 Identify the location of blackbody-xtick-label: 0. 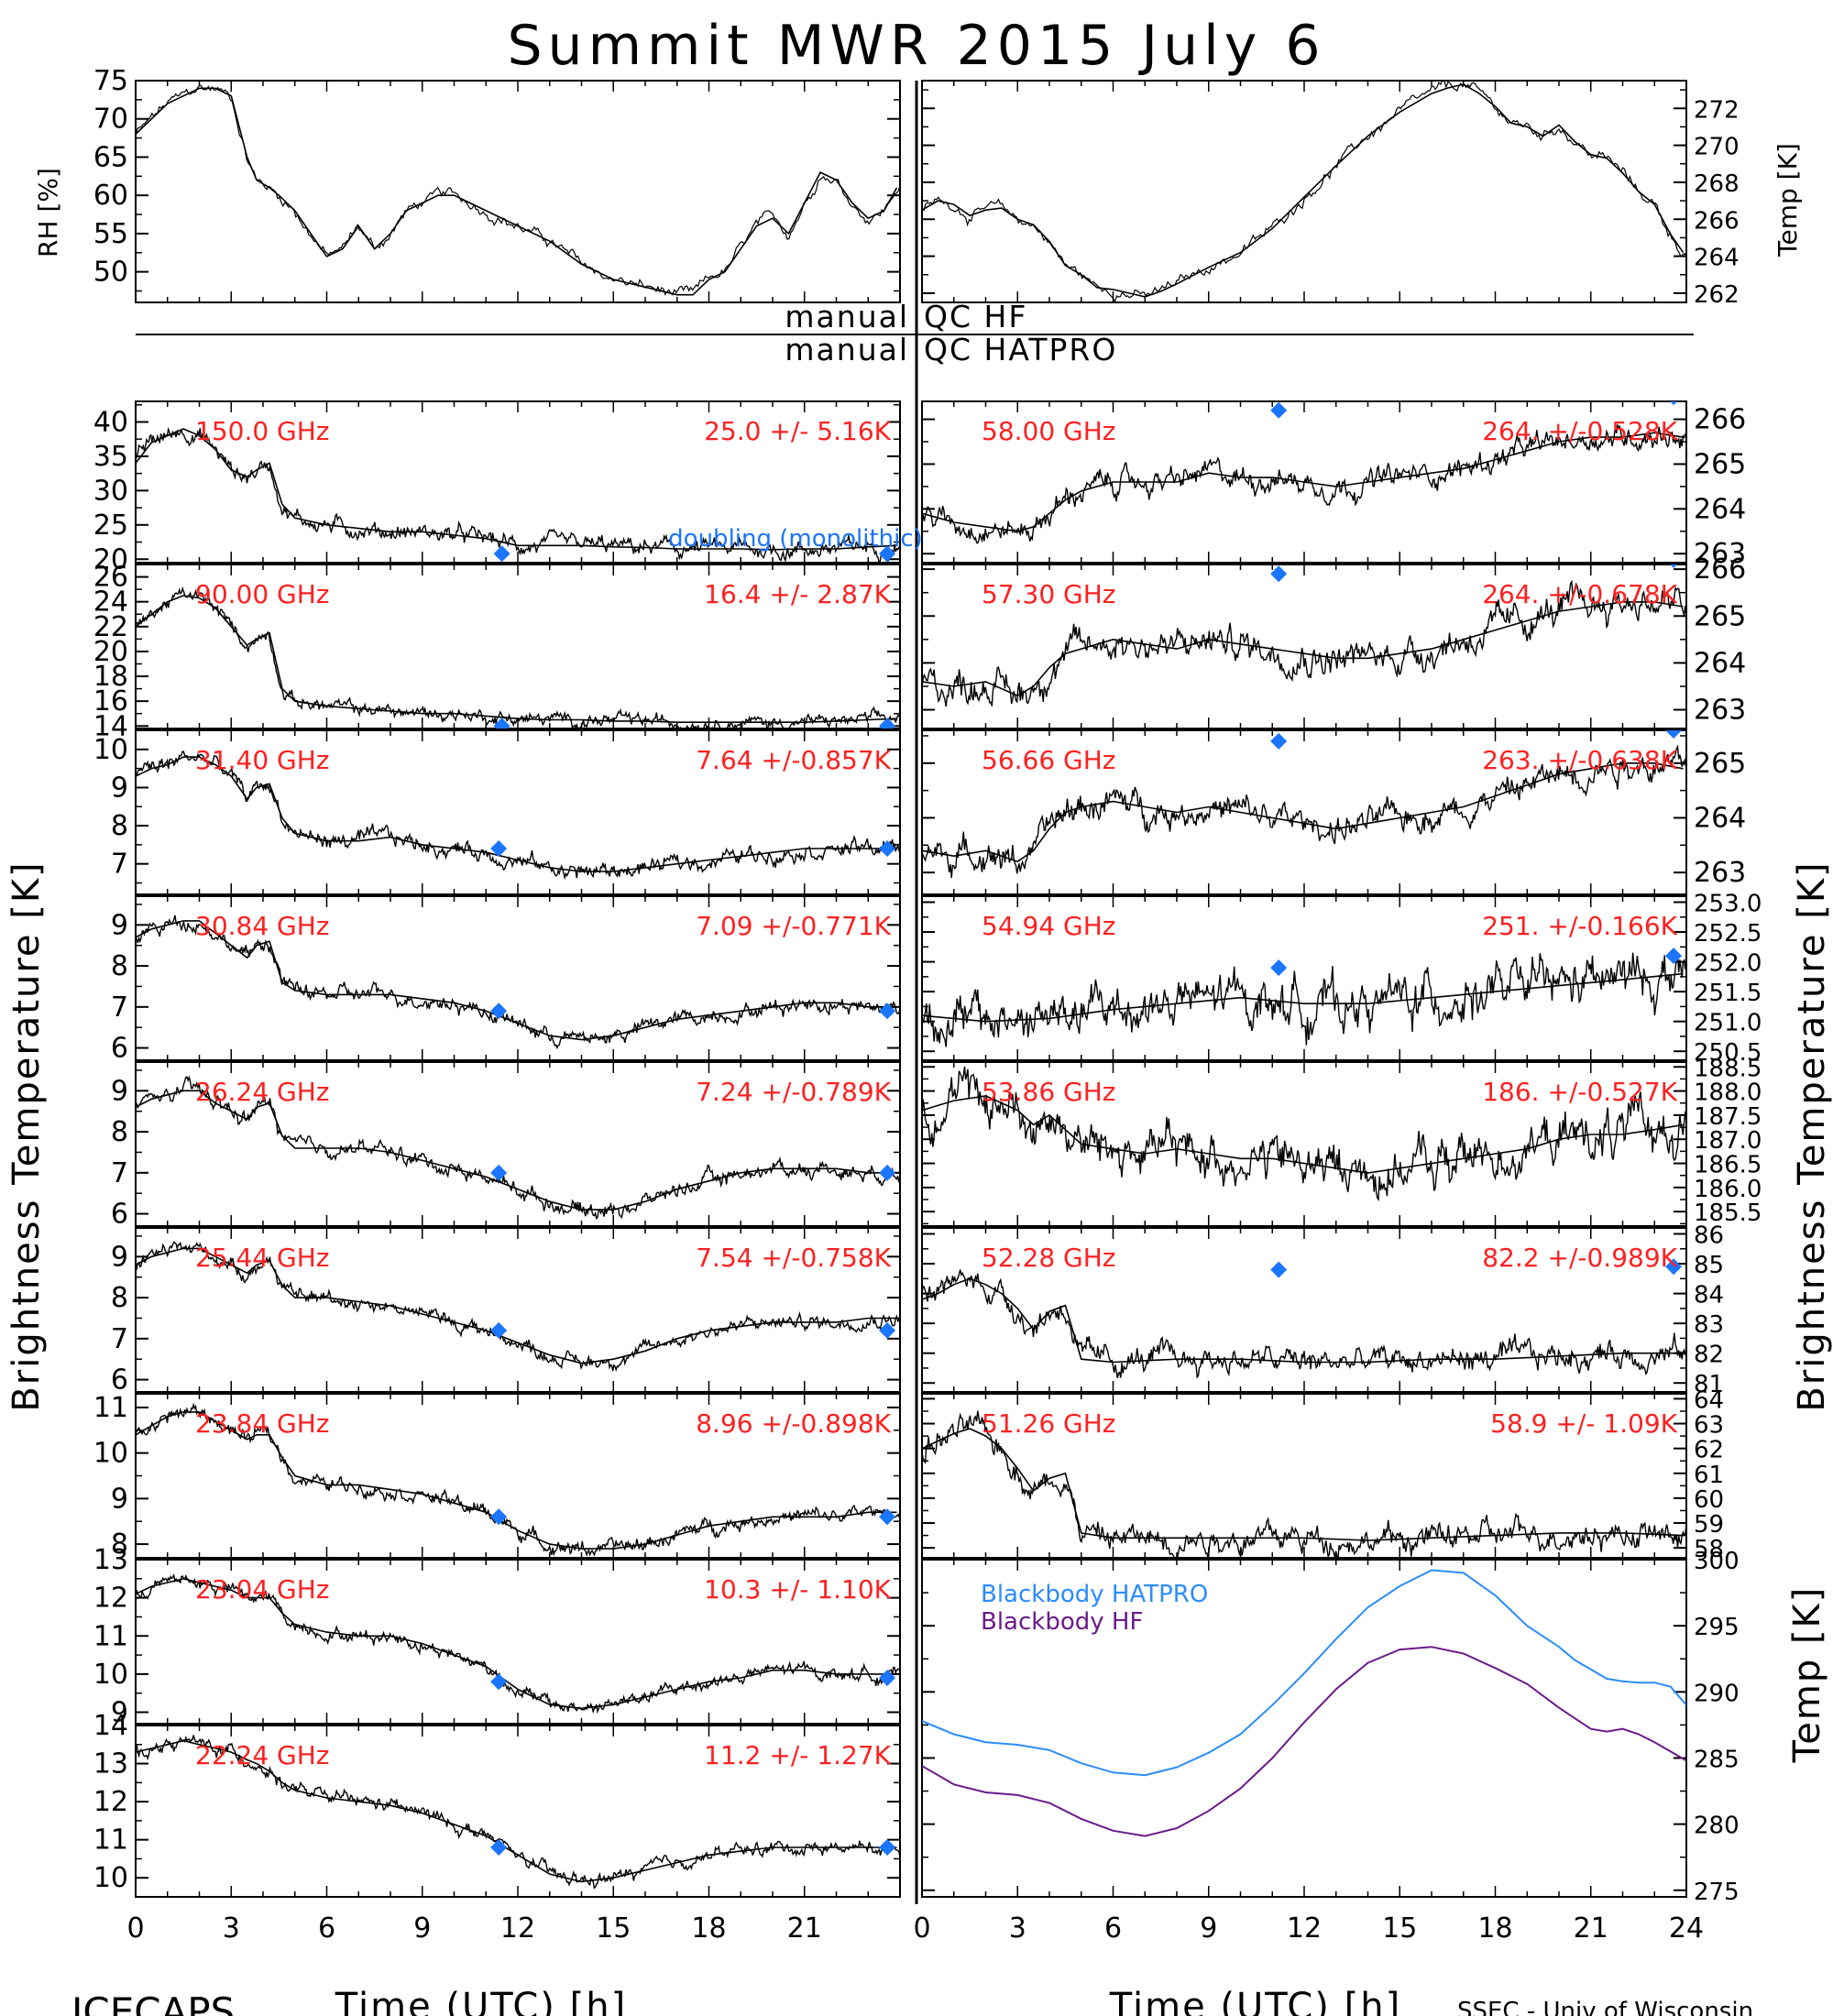
(921, 1928).